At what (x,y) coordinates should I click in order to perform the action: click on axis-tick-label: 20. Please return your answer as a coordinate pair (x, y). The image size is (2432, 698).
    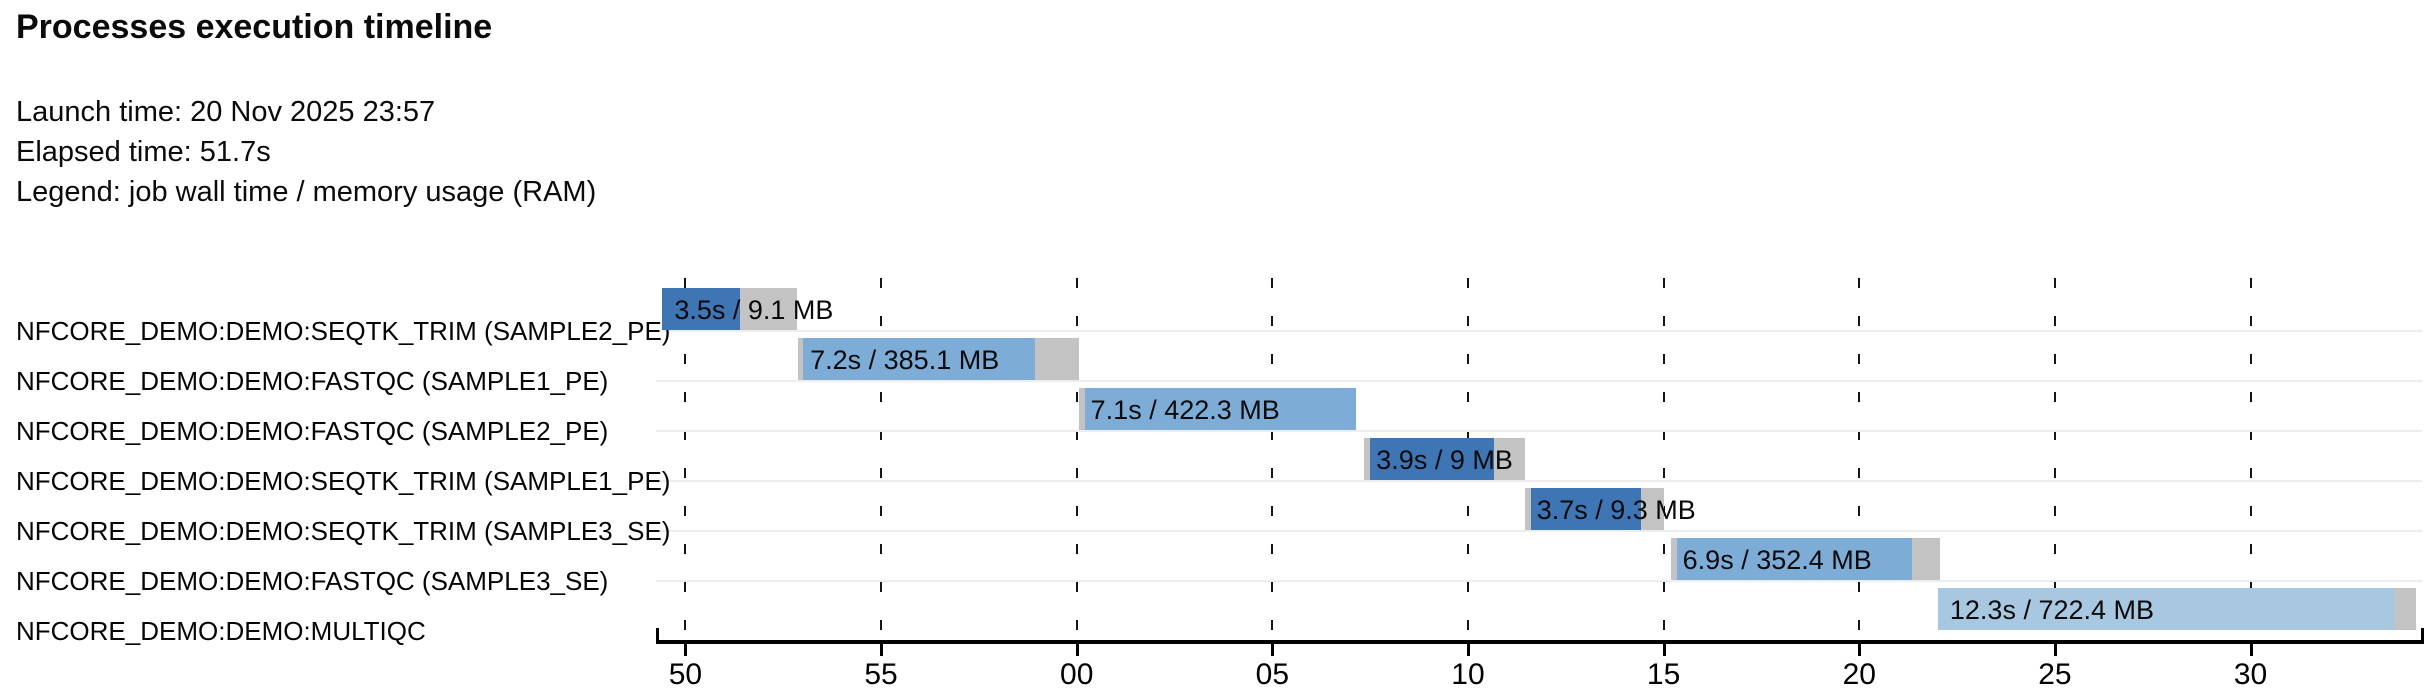
    Looking at the image, I should click on (1859, 674).